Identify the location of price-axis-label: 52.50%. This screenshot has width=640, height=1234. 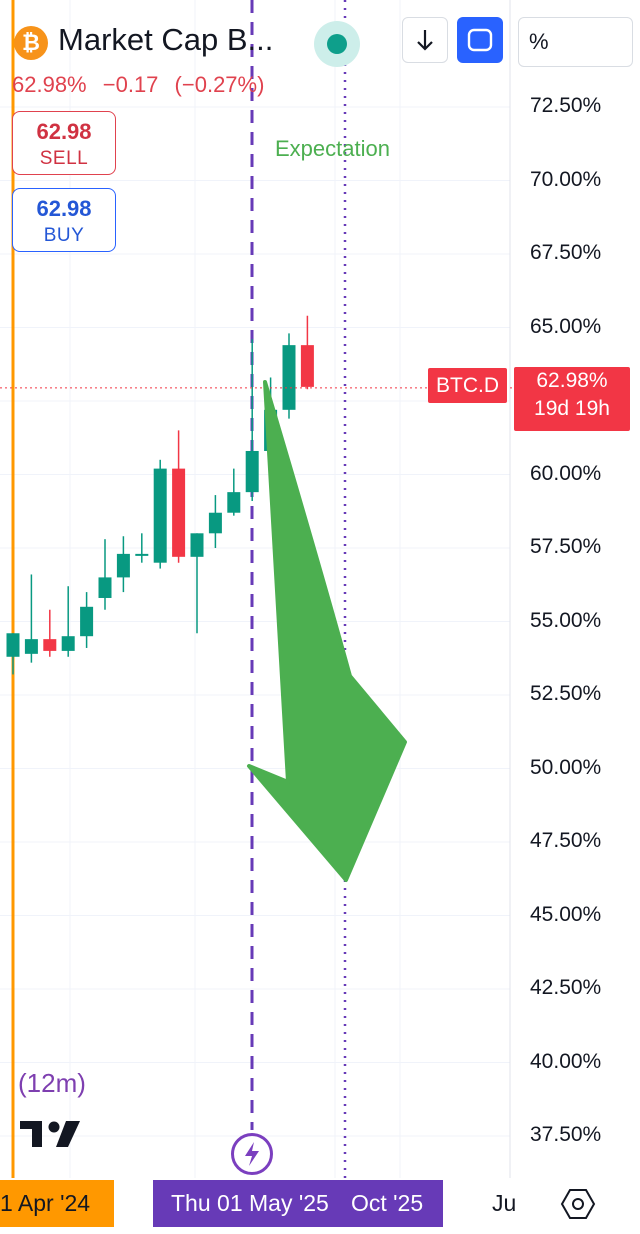
(566, 693).